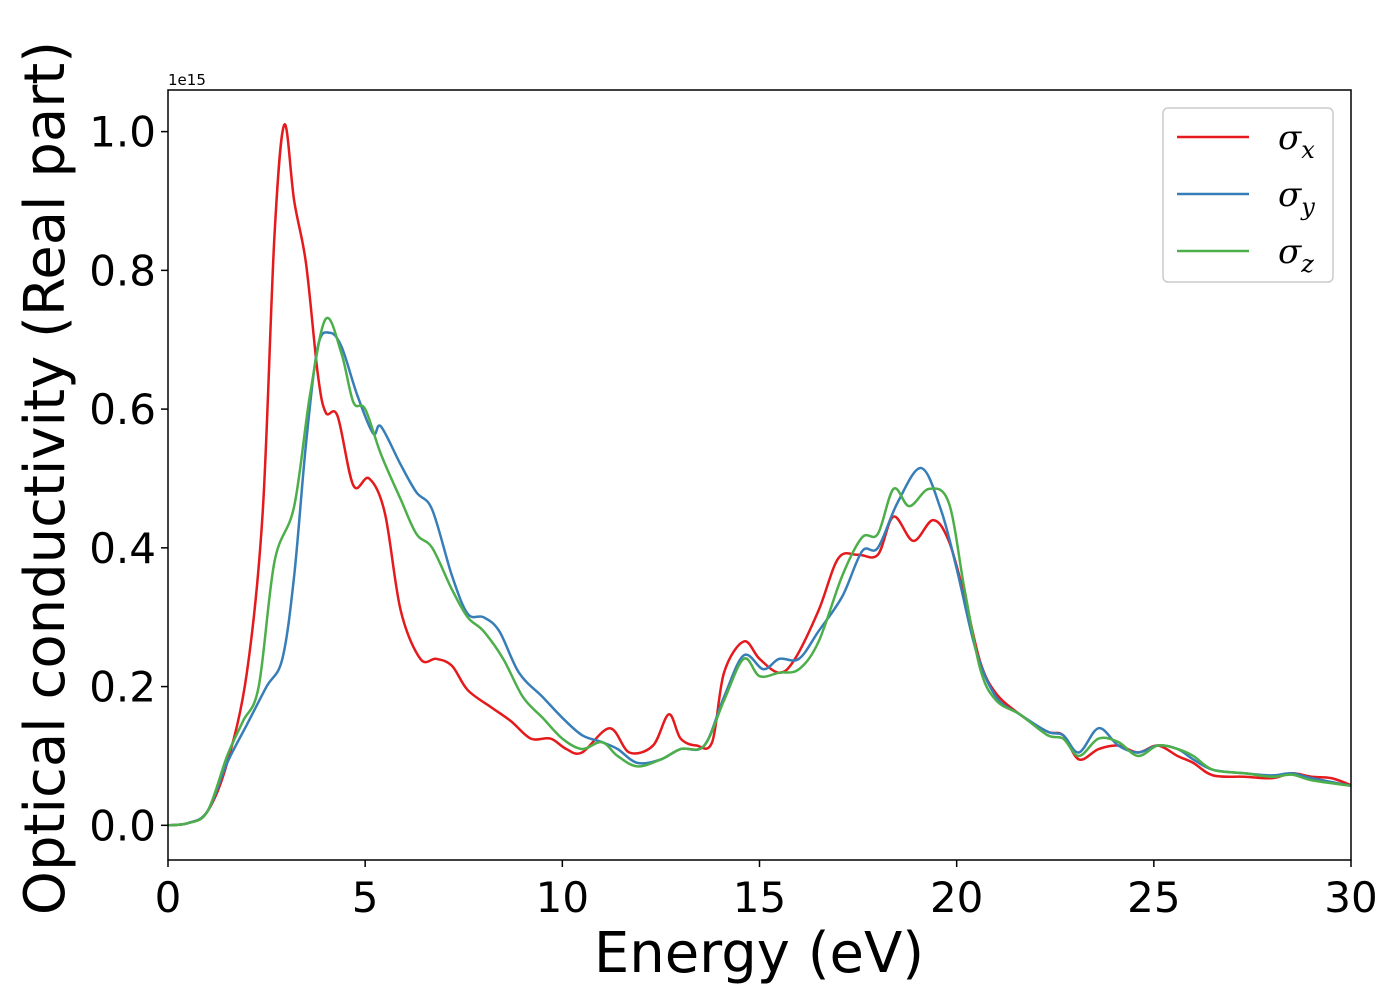 The height and width of the screenshot is (1000, 1400). I want to click on y-tick-label: 0.8, so click(122, 270).